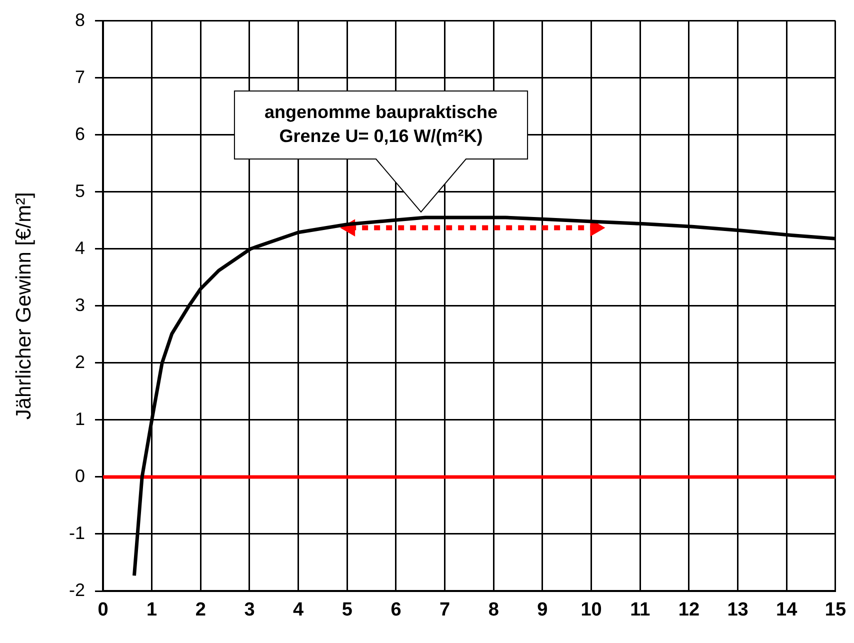  I want to click on annotation: angenomme baupraktische Grenze U= 0,16 W/(m²K), so click(381, 124).